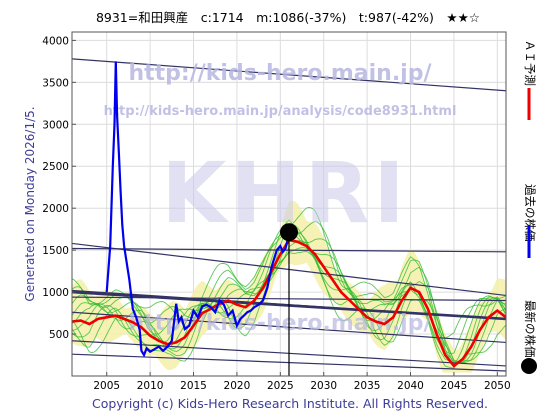 The width and height of the screenshot is (560, 420). What do you see at coordinates (55, 293) in the screenshot?
I see `y-tick-label: 1000` at bounding box center [55, 293].